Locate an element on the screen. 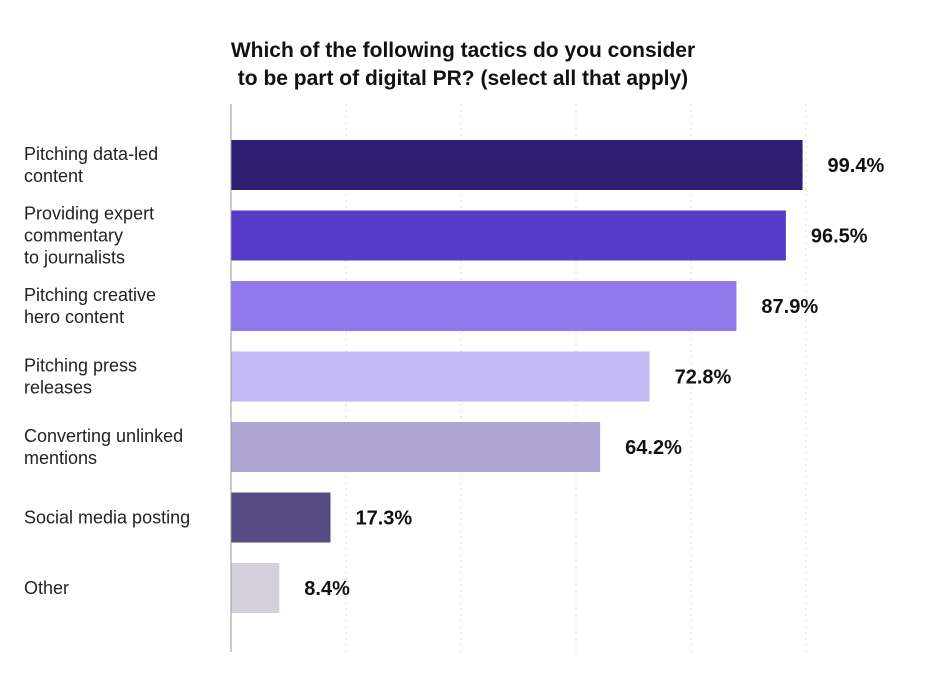 The height and width of the screenshot is (687, 926). category-label: Social media posting is located at coordinates (107, 518).